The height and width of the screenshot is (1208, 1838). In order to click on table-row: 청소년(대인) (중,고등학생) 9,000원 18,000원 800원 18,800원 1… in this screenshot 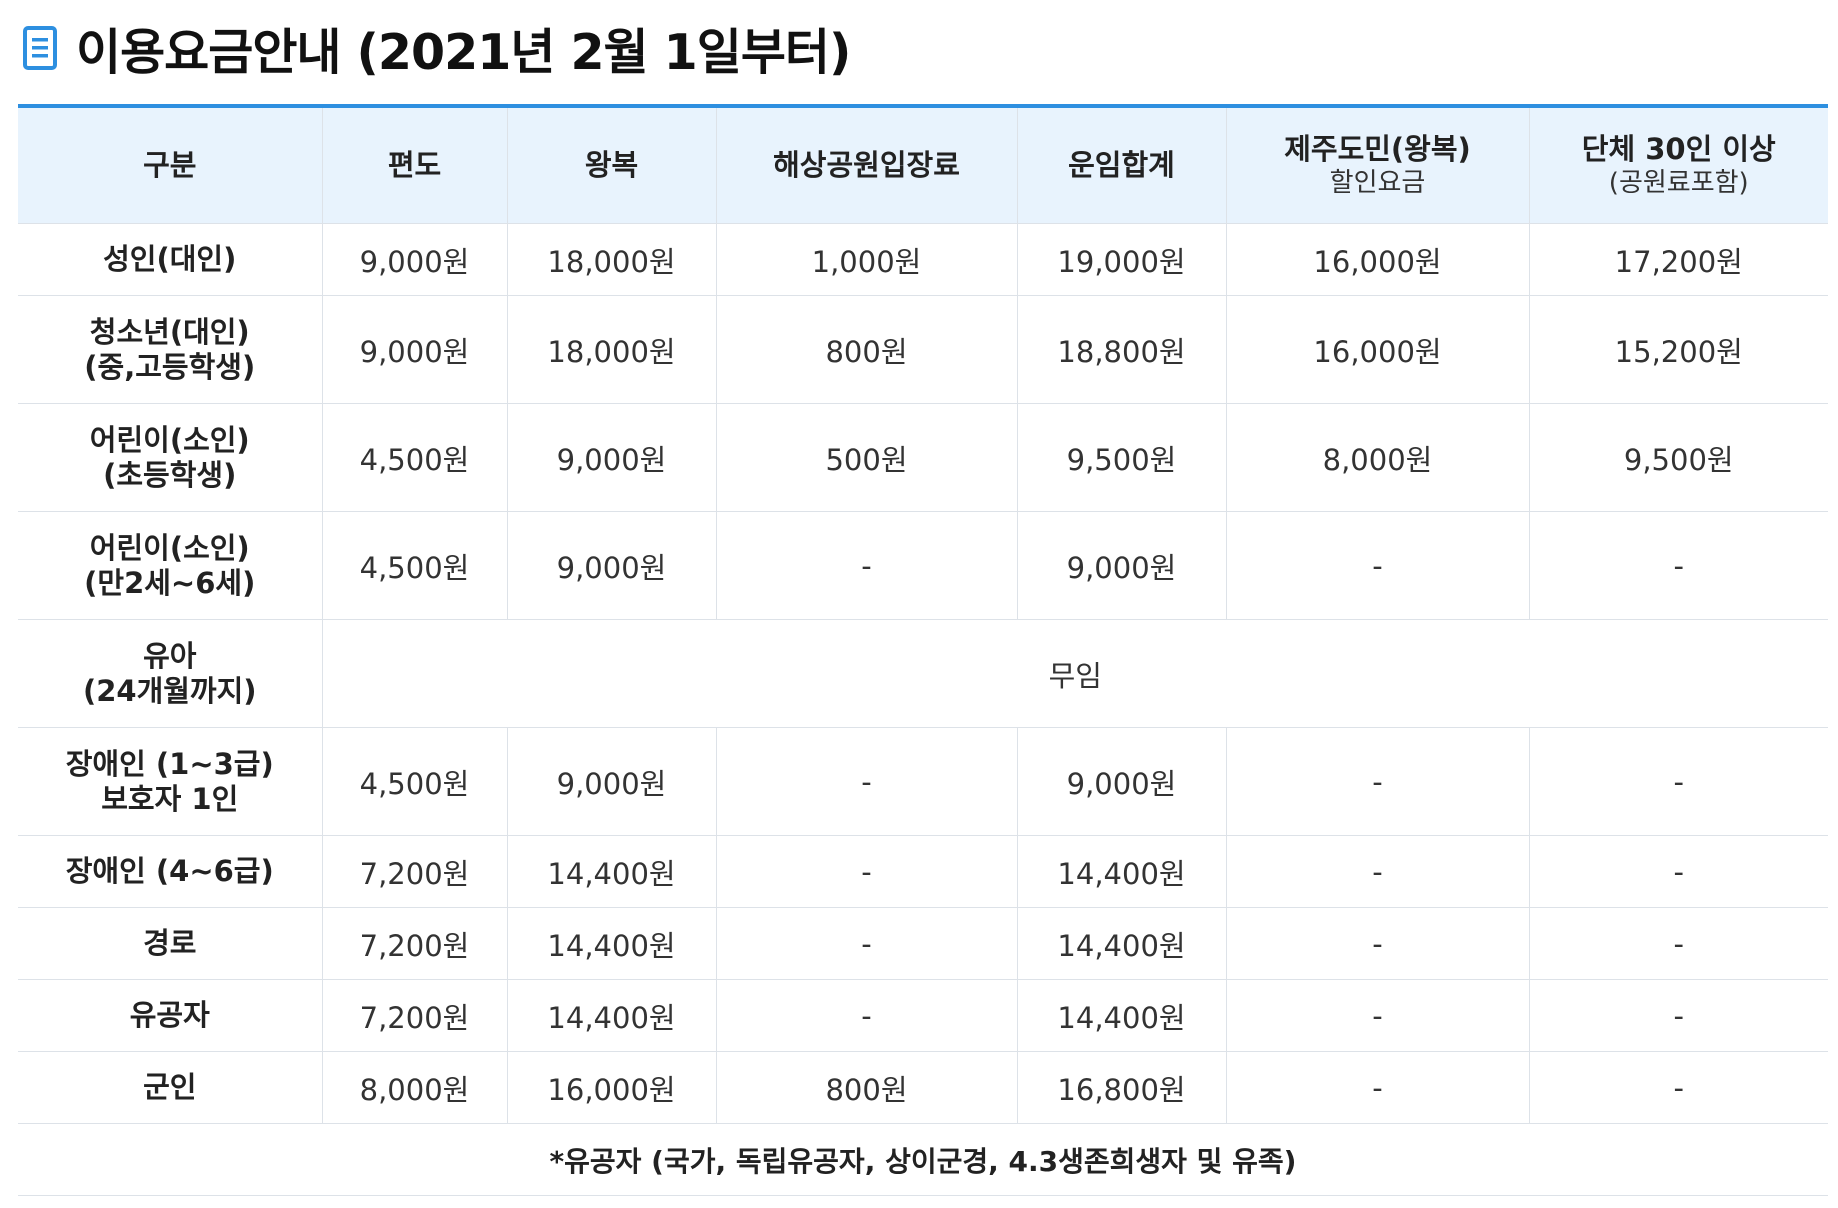, I will do `click(923, 349)`.